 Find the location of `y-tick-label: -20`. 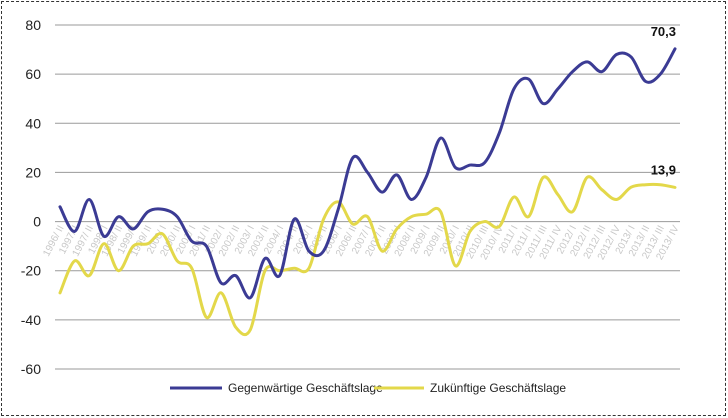

y-tick-label: -20 is located at coordinates (31, 271).